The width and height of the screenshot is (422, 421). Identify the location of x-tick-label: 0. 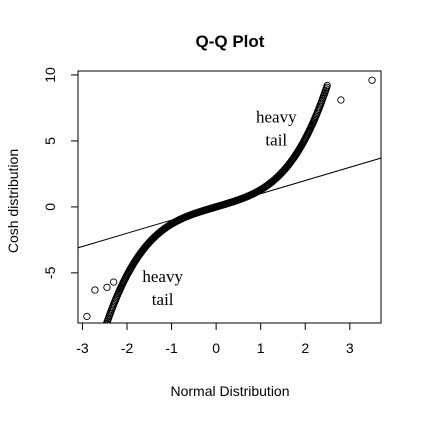
(216, 348).